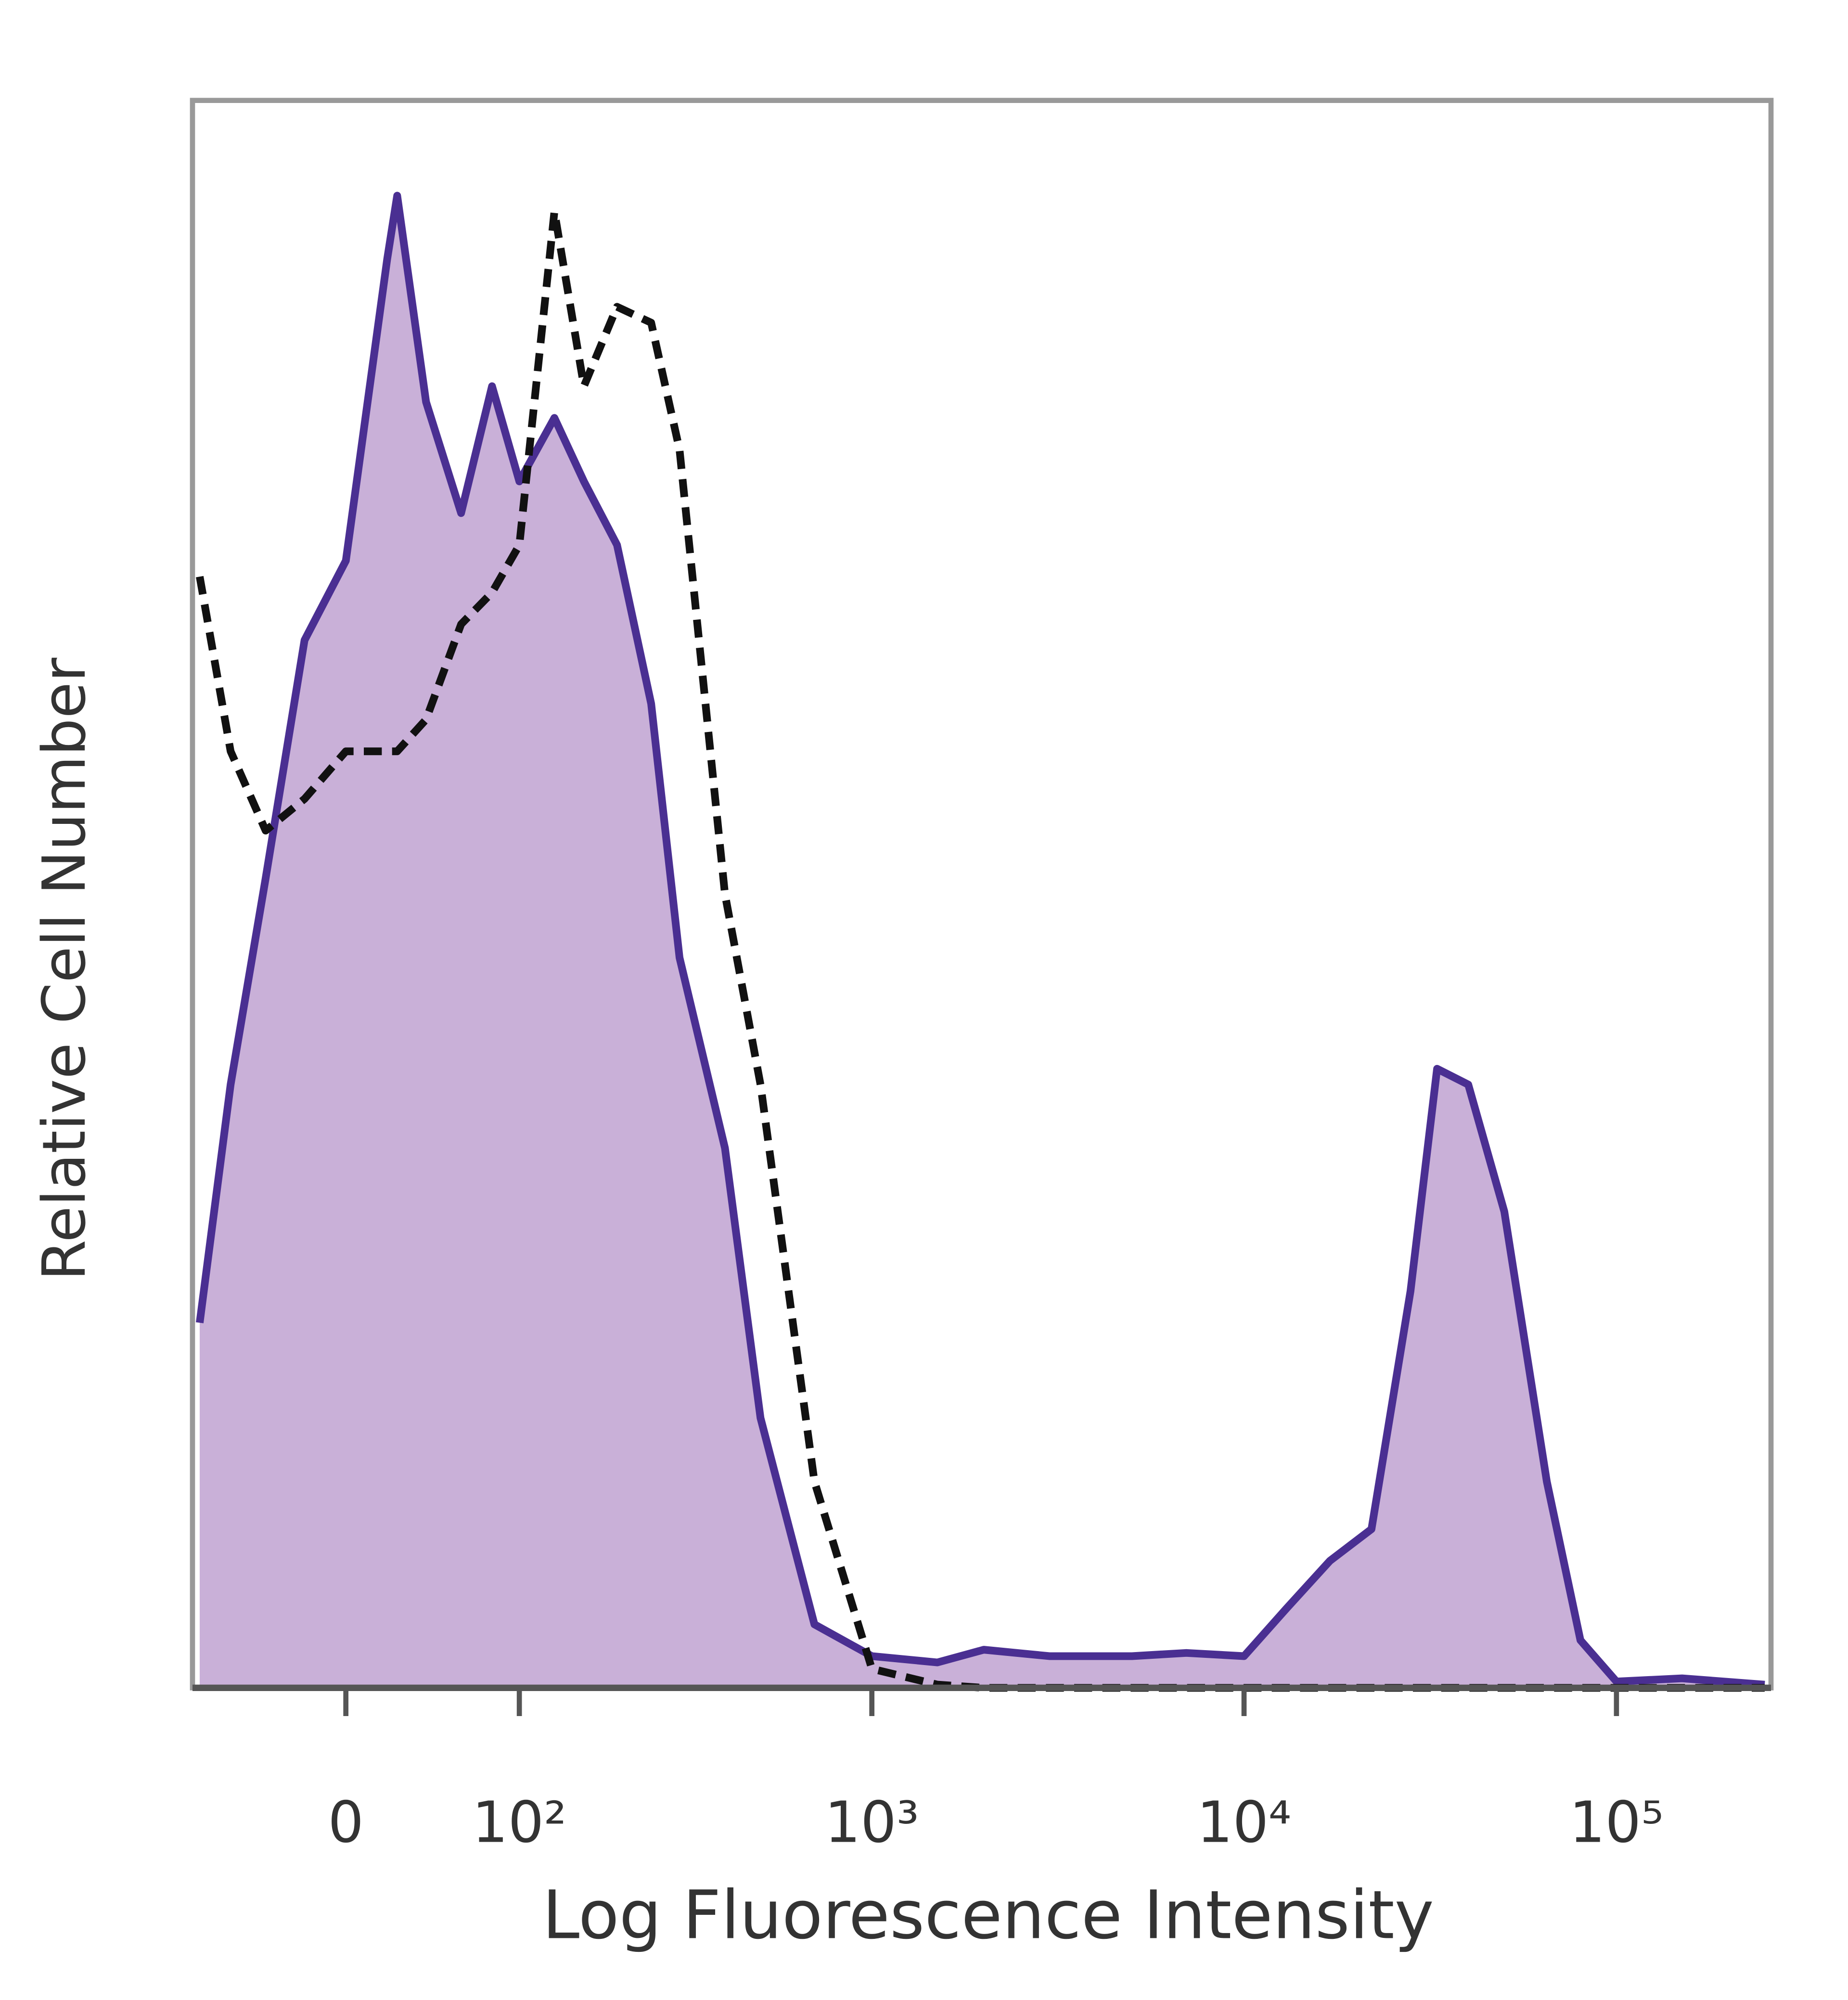  I want to click on x-tick-label: 10⁴, so click(1244, 1822).